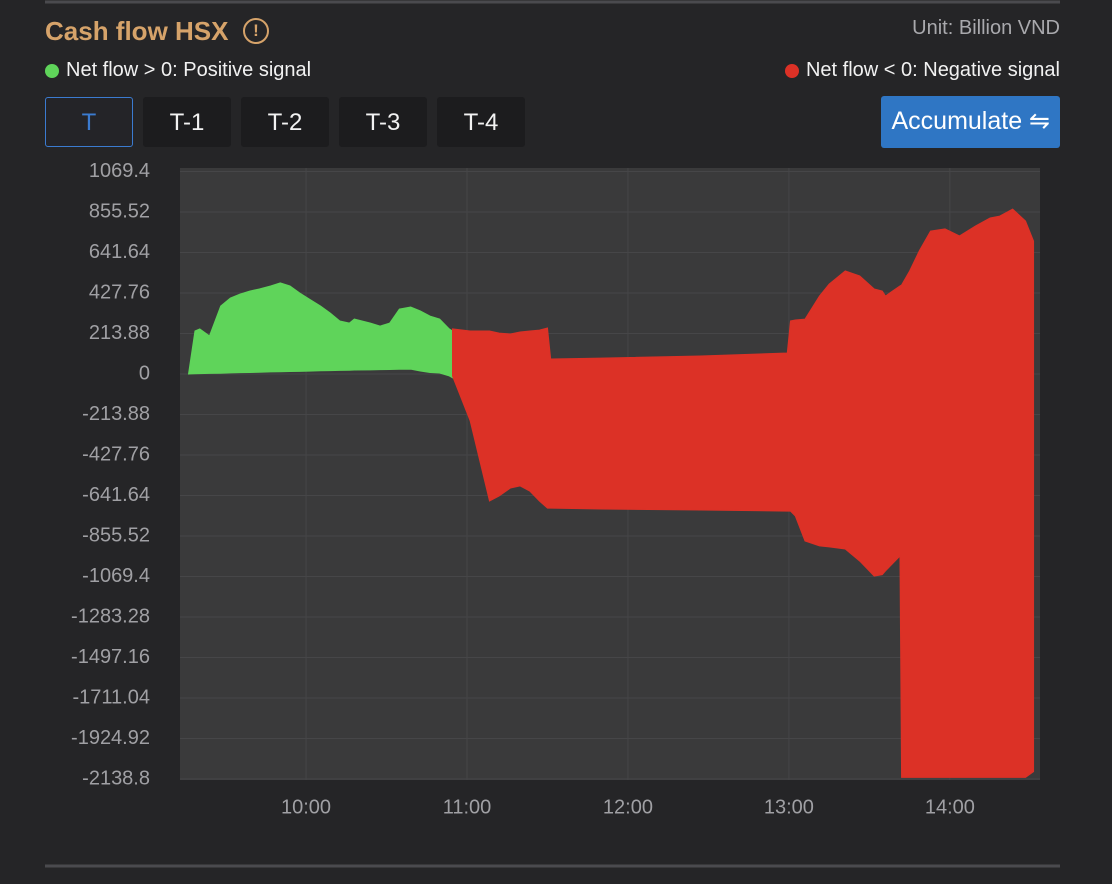 The height and width of the screenshot is (884, 1112). I want to click on x-tick-label: 14:00, so click(950, 807).